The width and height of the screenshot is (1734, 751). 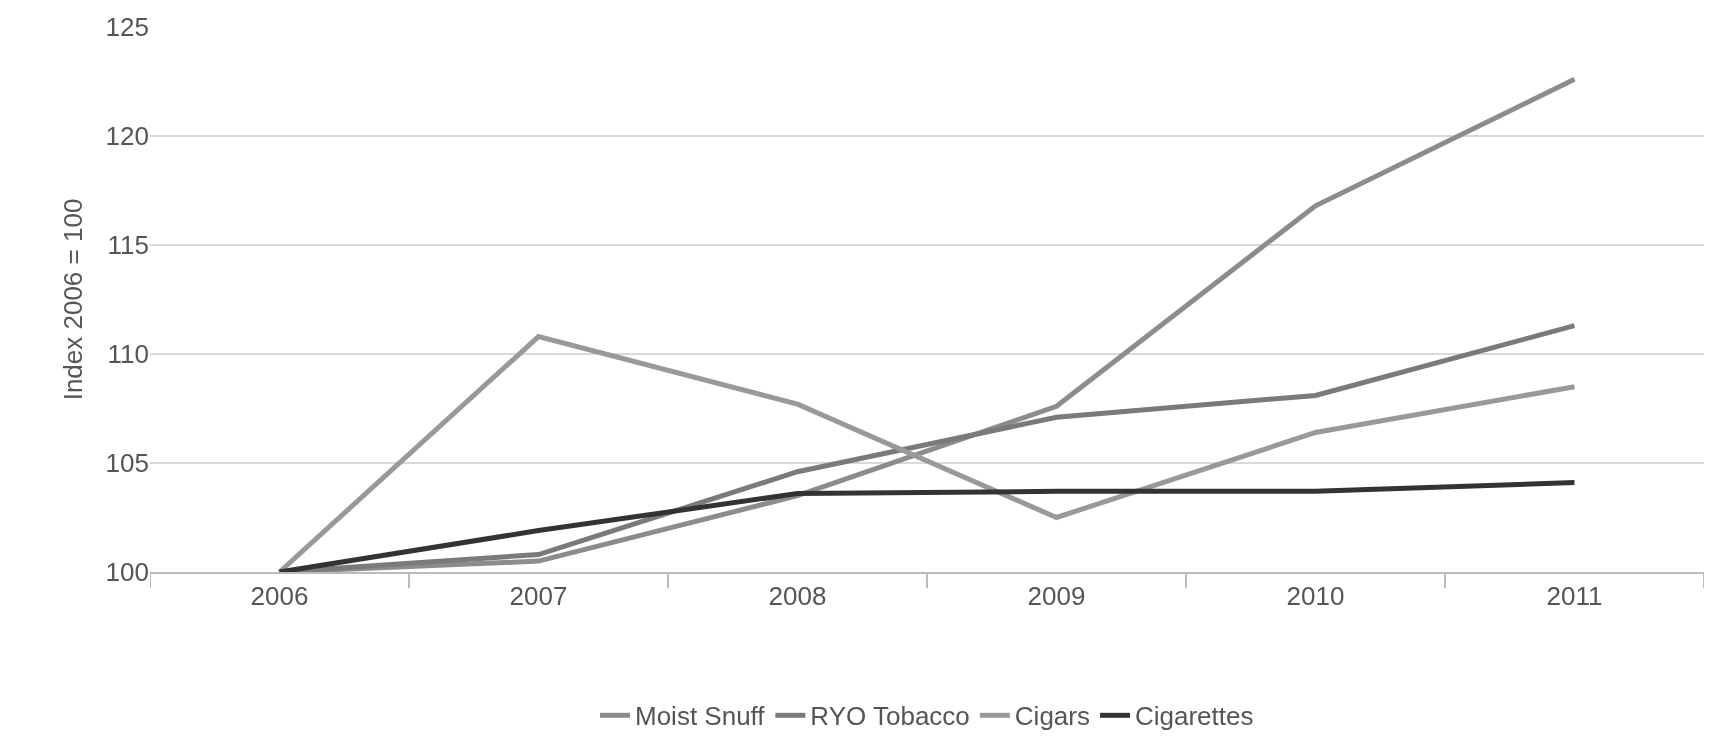 I want to click on x-tick-label: 2009, so click(x=1056, y=596).